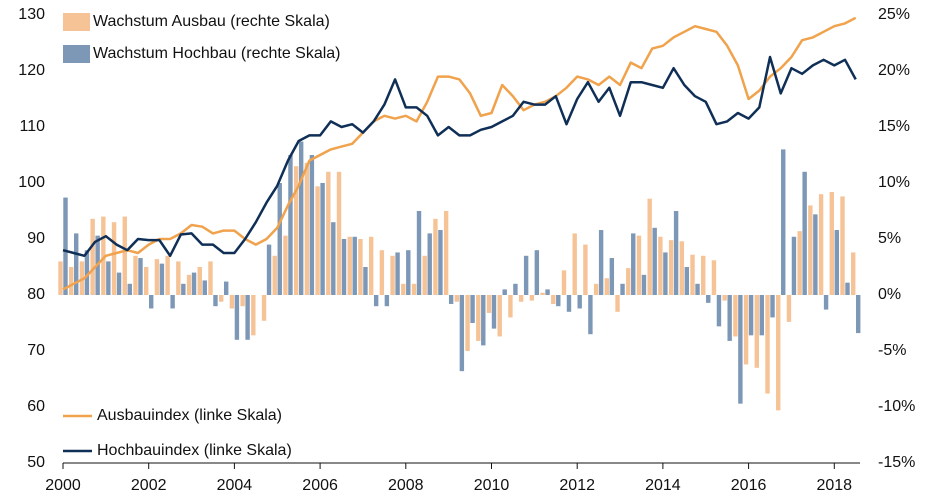  What do you see at coordinates (211, 21) in the screenshot?
I see `legend-label: Wachstum Ausbau (rechte Skala)` at bounding box center [211, 21].